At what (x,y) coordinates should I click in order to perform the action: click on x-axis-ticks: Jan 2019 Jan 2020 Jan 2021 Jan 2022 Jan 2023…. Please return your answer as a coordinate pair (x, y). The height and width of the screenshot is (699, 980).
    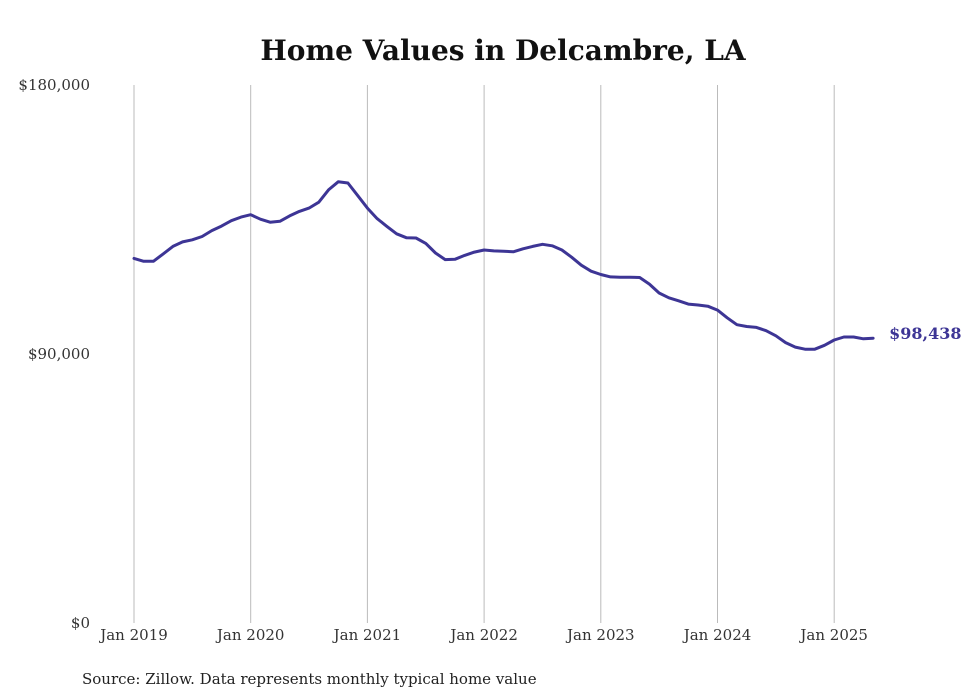
    Looking at the image, I should click on (483, 635).